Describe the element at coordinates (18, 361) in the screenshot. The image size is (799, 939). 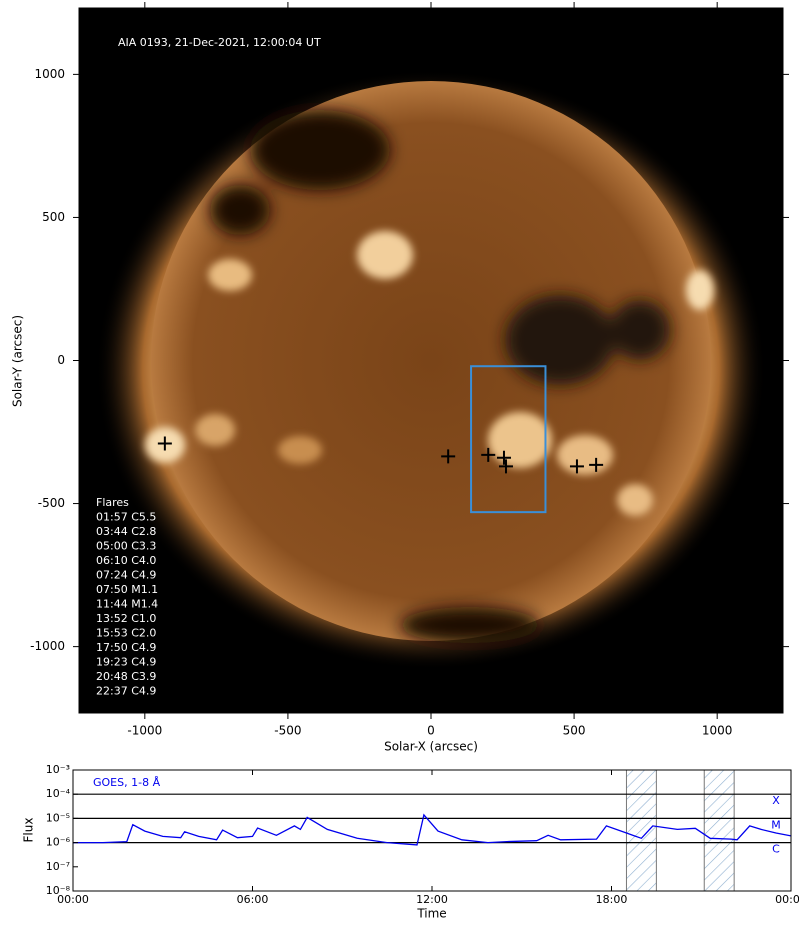
I see `y-axis-label: Solar-Y (arcsec)` at that location.